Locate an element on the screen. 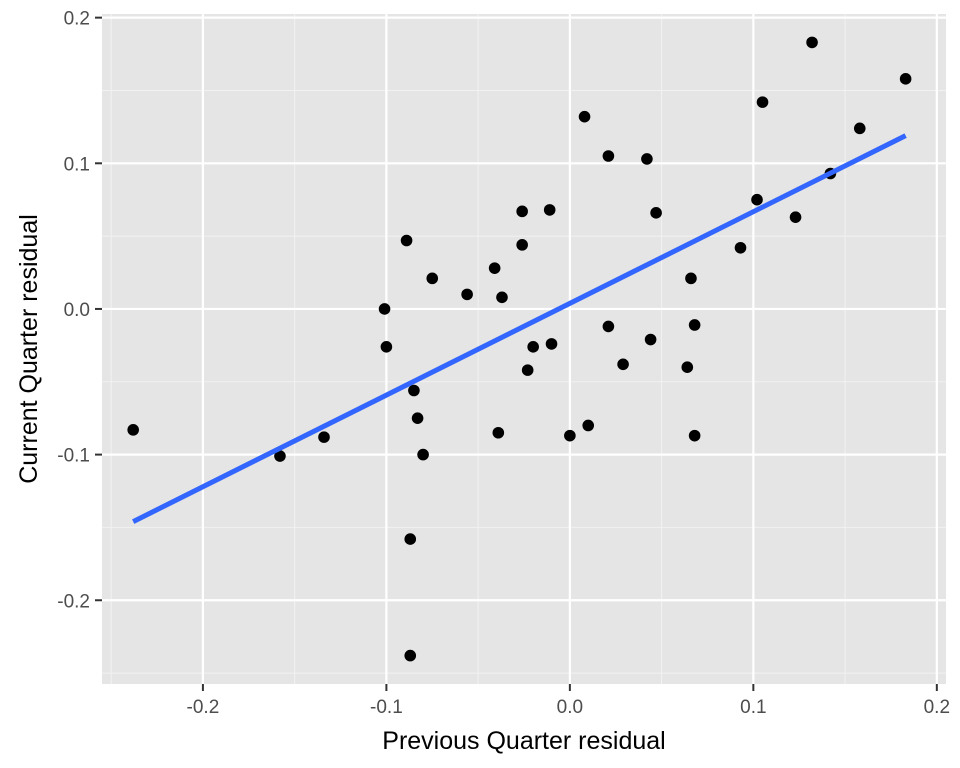  y-tick-label: -0.1 is located at coordinates (73, 456).